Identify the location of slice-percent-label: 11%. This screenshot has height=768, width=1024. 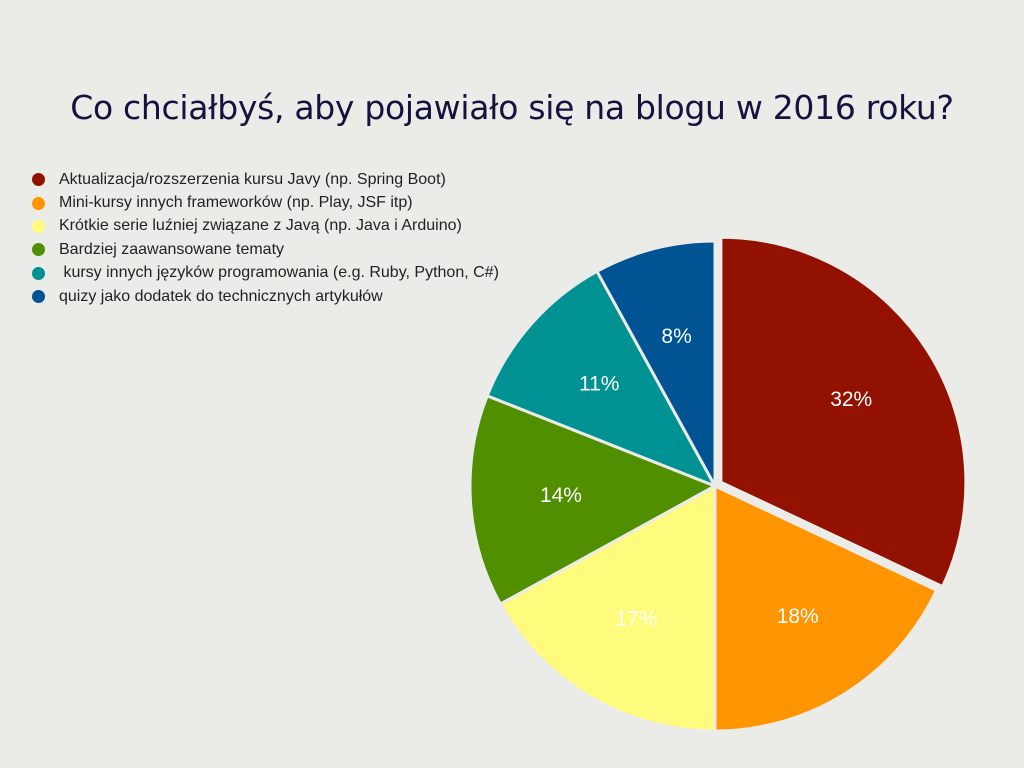
(599, 383).